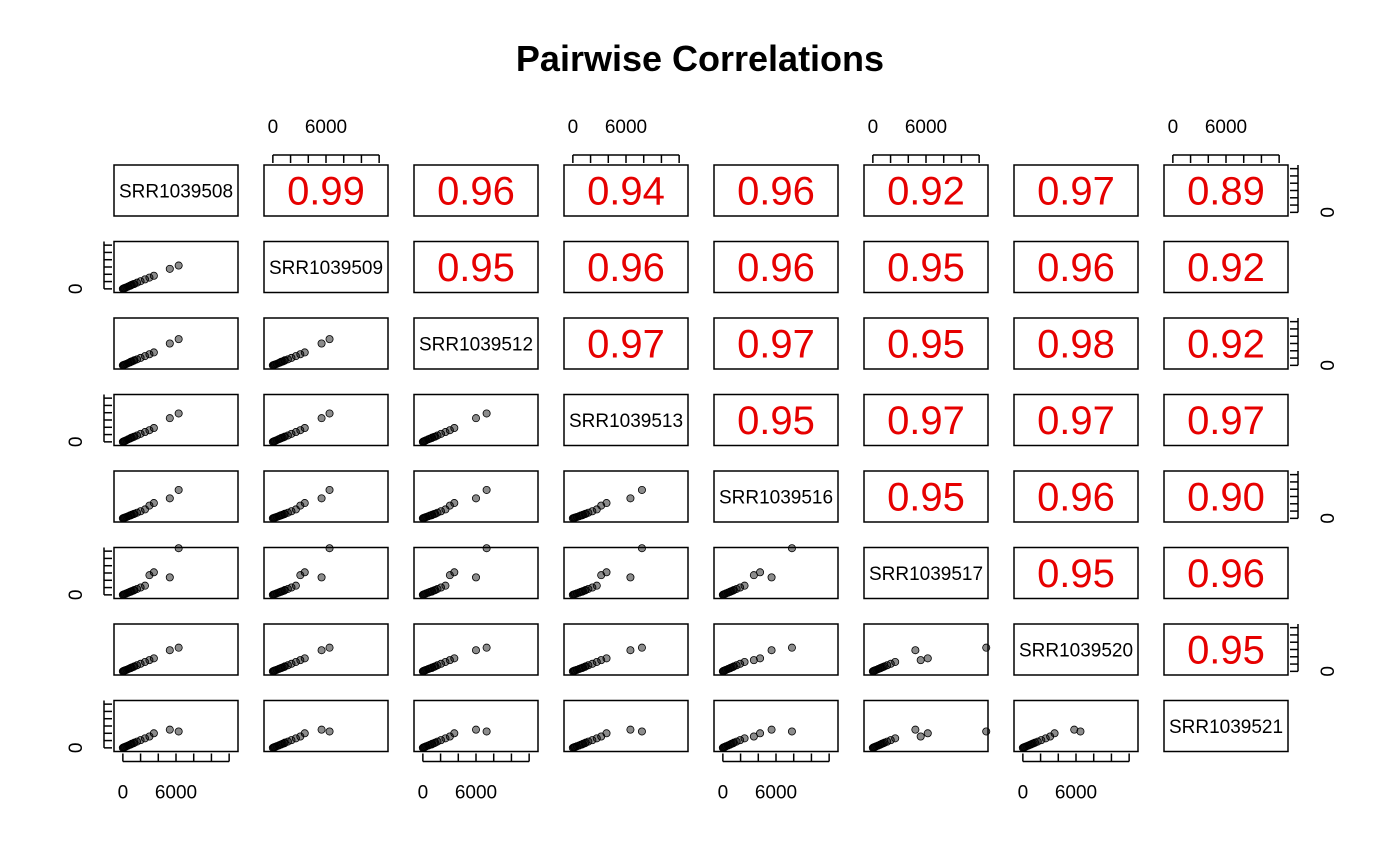 This screenshot has width=1400, height=865. What do you see at coordinates (76, 748) in the screenshot?
I see `left-tick-label: 0` at bounding box center [76, 748].